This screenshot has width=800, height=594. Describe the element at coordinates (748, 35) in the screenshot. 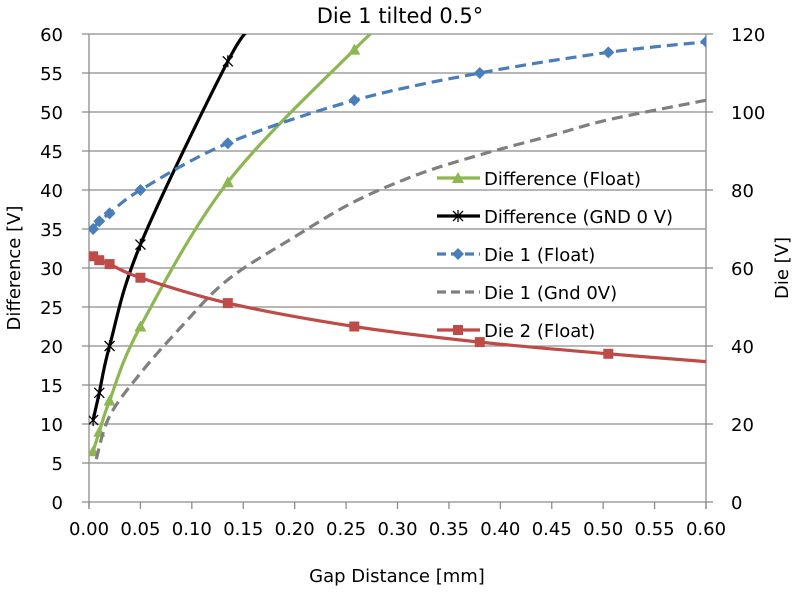

I see `y2-tick-label: 120` at that location.